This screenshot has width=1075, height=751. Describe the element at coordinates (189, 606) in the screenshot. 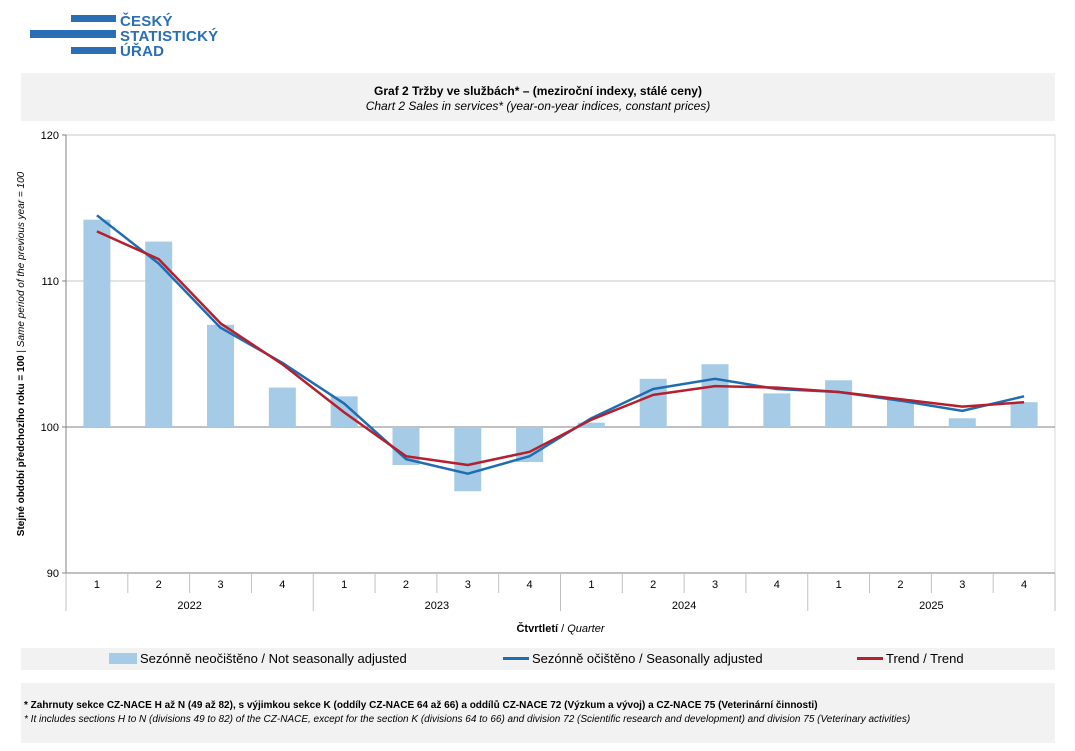

I see `x-year-label: 2022` at that location.